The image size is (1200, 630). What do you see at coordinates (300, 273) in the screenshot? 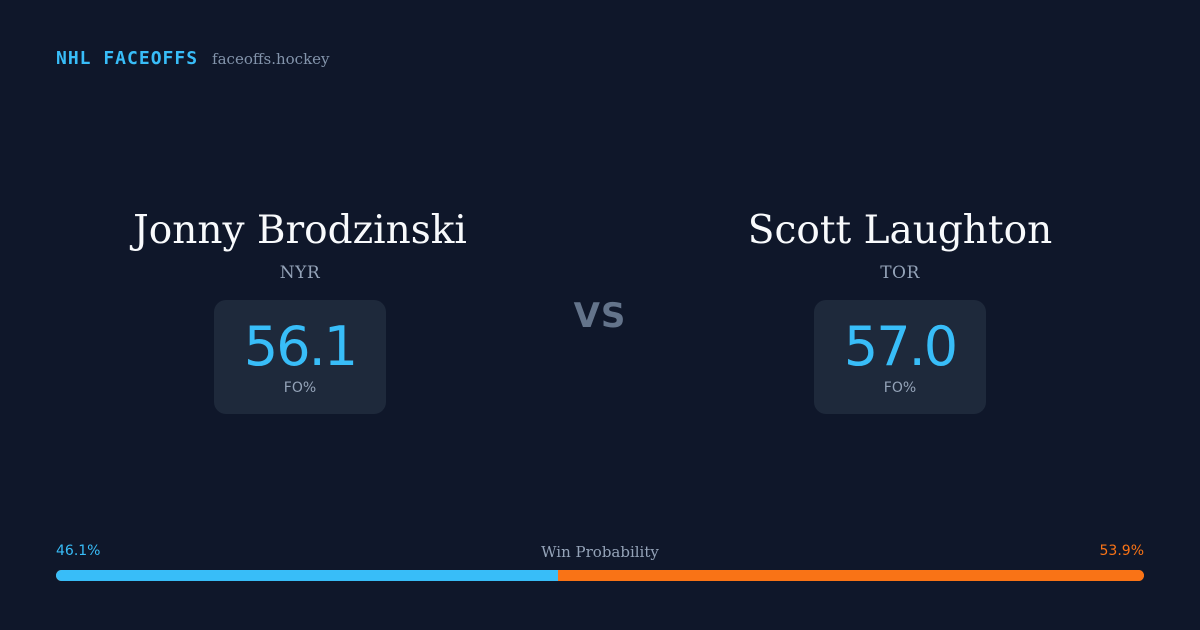
I see `player-team: NYR` at bounding box center [300, 273].